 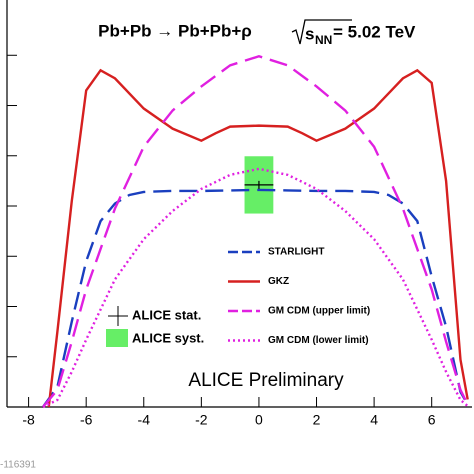 I want to click on footer: -116391, so click(x=18, y=465).